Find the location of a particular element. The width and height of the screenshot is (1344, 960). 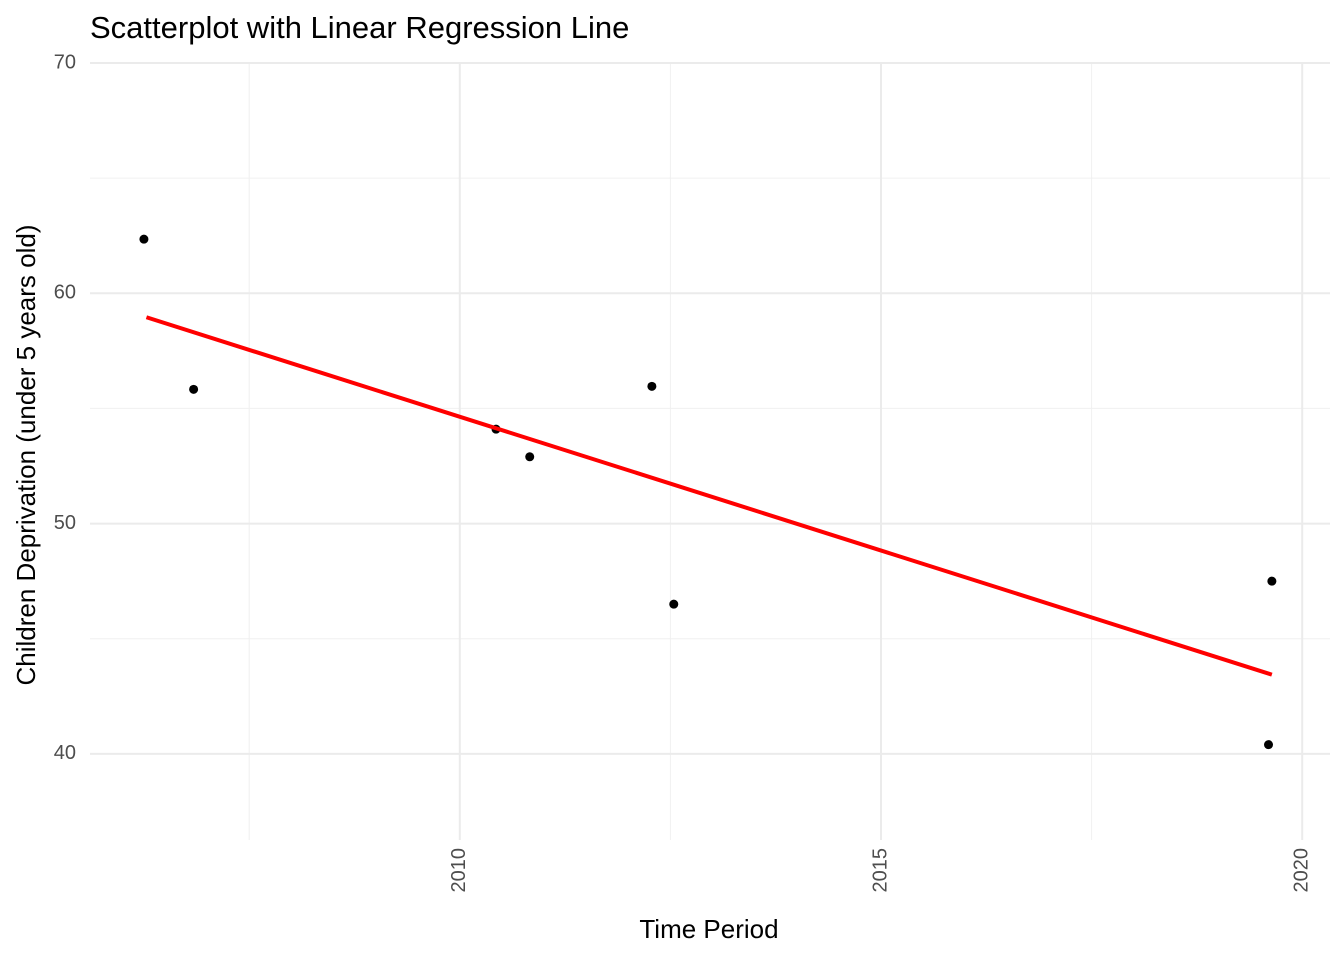

y-tick-label: 70 is located at coordinates (65, 62).